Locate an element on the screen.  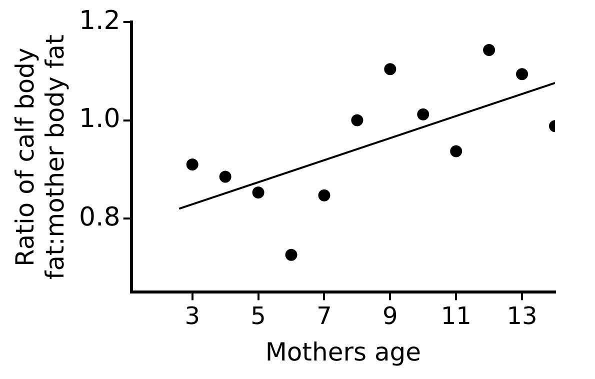
x-tick-label: 13 is located at coordinates (522, 316).